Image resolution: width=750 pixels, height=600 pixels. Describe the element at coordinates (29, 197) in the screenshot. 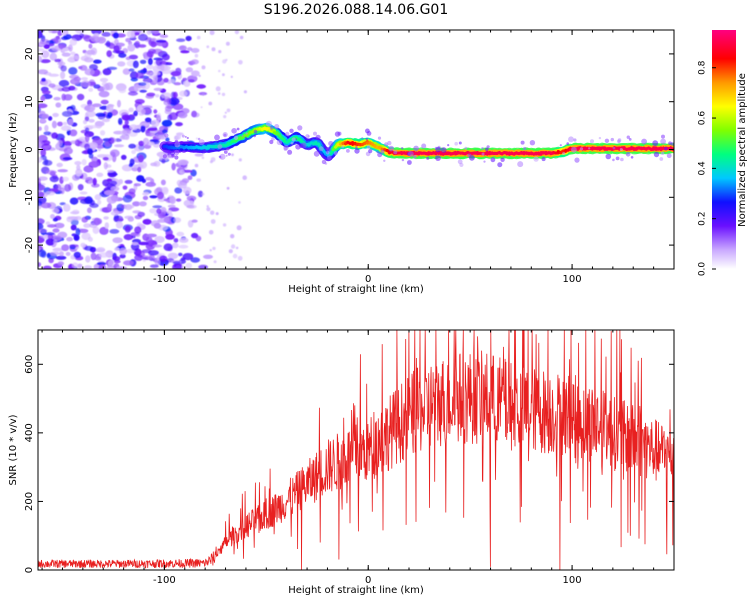

I see `spectrogram-ytick-label: -10` at that location.